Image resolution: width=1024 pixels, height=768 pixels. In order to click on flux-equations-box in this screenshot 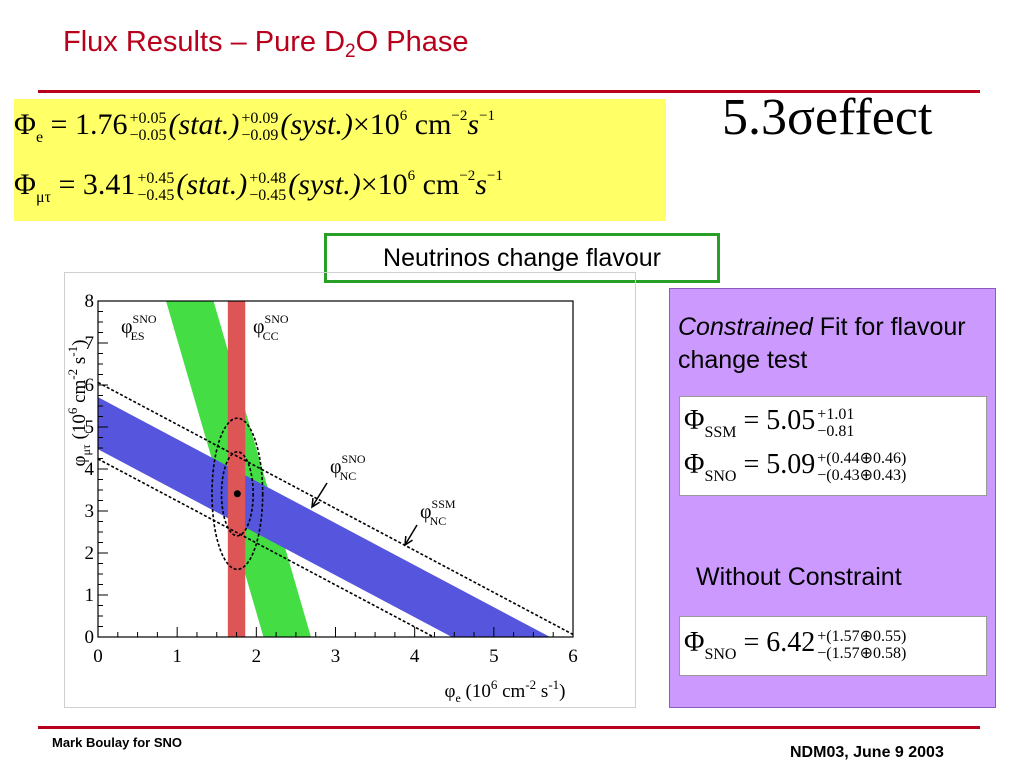, I will do `click(340, 160)`.